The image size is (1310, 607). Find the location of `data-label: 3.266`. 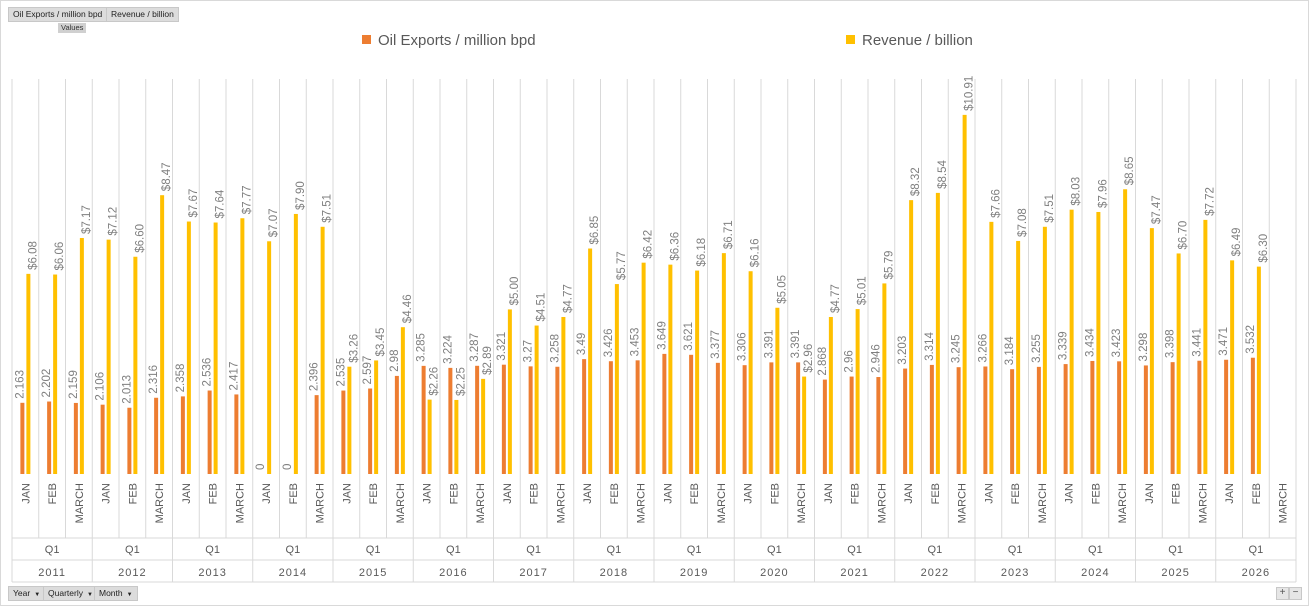

data-label: 3.266 is located at coordinates (983, 348).